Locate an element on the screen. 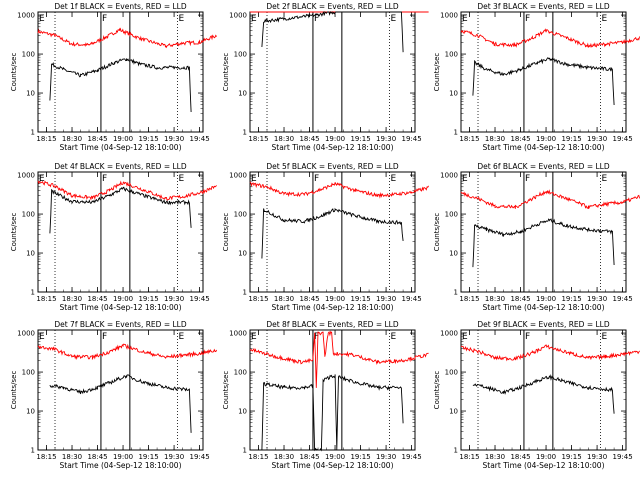 The width and height of the screenshot is (640, 480). panel-title: Det 5f BLACK = Events, RED = LLD is located at coordinates (332, 166).